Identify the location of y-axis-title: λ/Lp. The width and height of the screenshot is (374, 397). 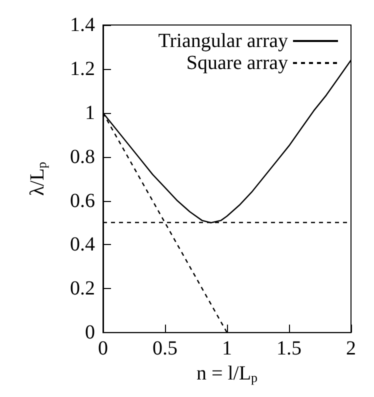
(37, 179).